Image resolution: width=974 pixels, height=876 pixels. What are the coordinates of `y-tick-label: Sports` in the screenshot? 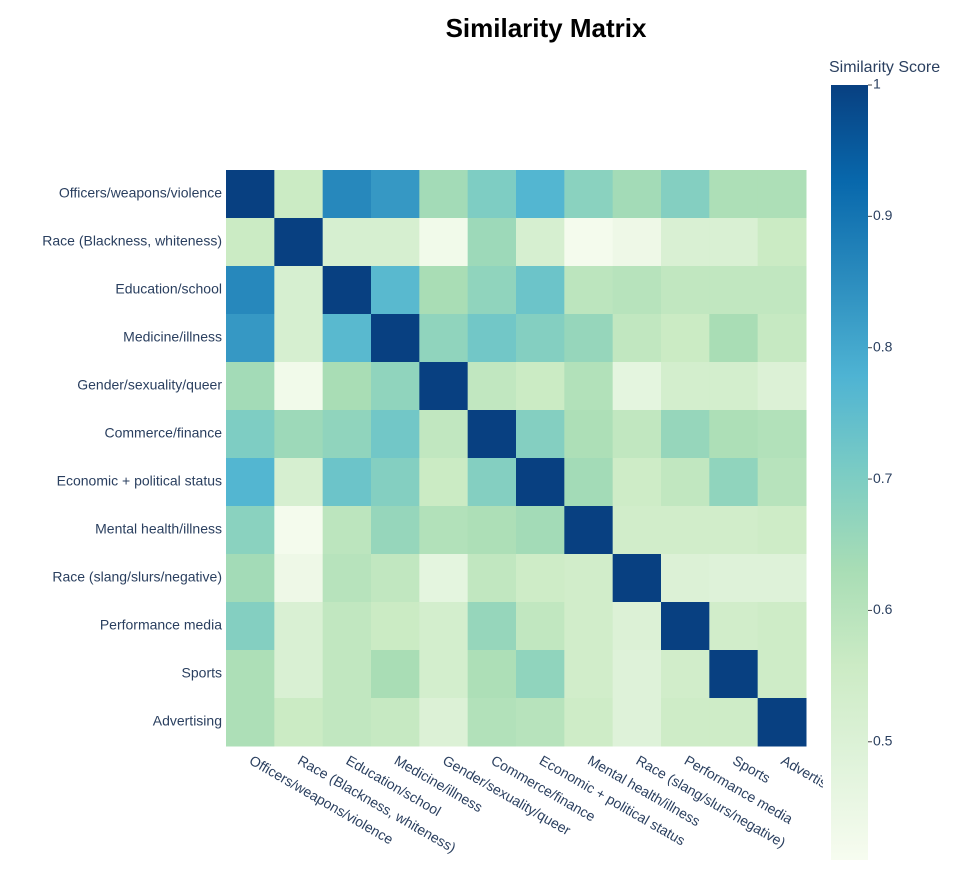 It's located at (202, 673).